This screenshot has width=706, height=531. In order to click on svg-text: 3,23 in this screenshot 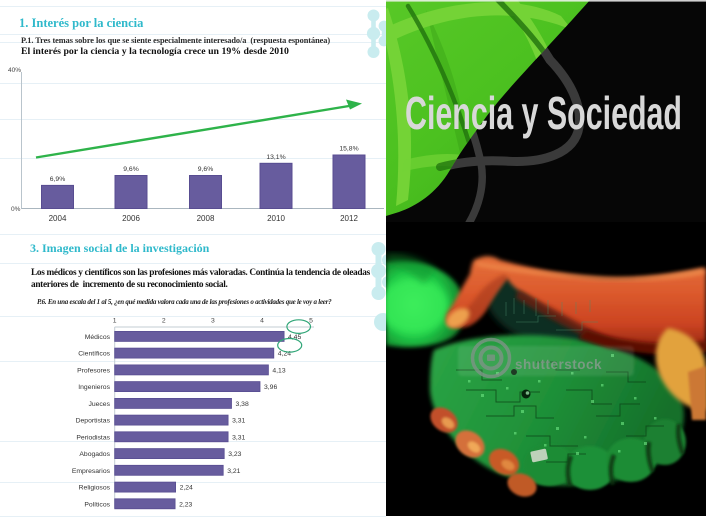, I will do `click(234, 454)`.